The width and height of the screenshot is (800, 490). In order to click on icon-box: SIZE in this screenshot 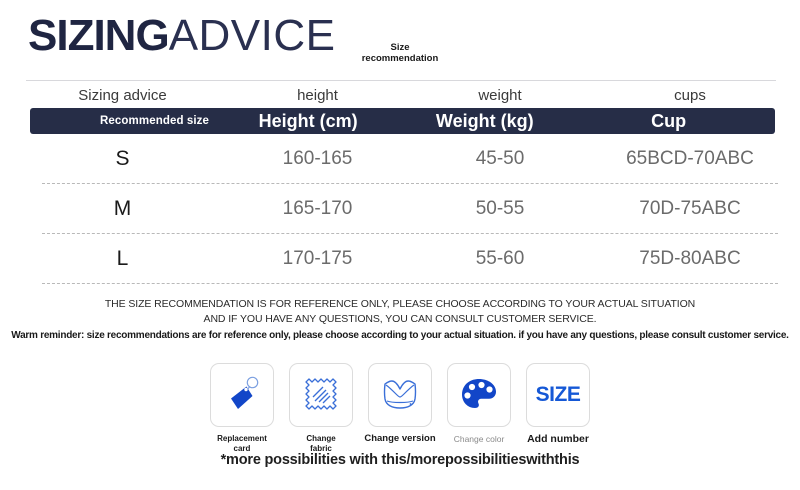, I will do `click(558, 395)`.